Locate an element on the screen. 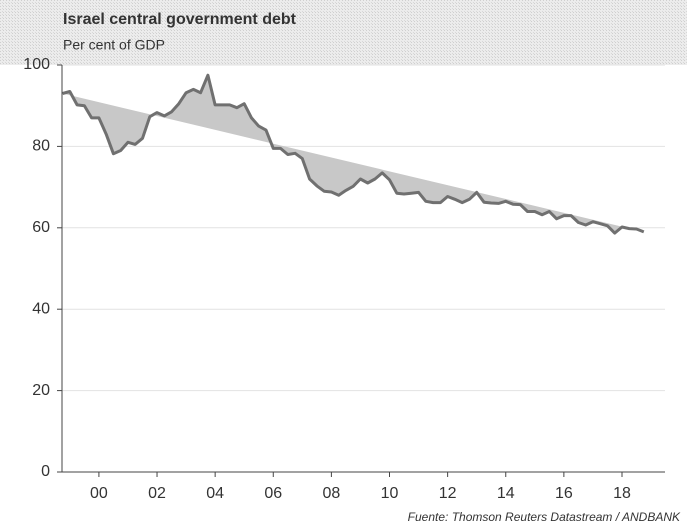 This screenshot has width=687, height=526. x-tick-label: 06 is located at coordinates (273, 493).